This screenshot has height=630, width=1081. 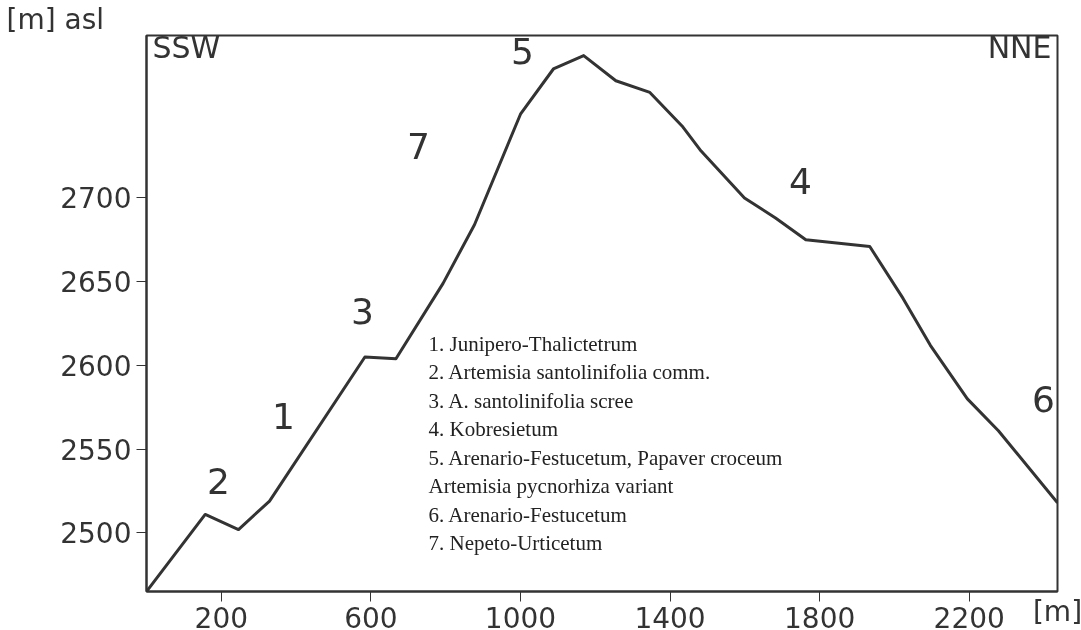 What do you see at coordinates (820, 615) in the screenshot?
I see `x-tick-label: 1800` at bounding box center [820, 615].